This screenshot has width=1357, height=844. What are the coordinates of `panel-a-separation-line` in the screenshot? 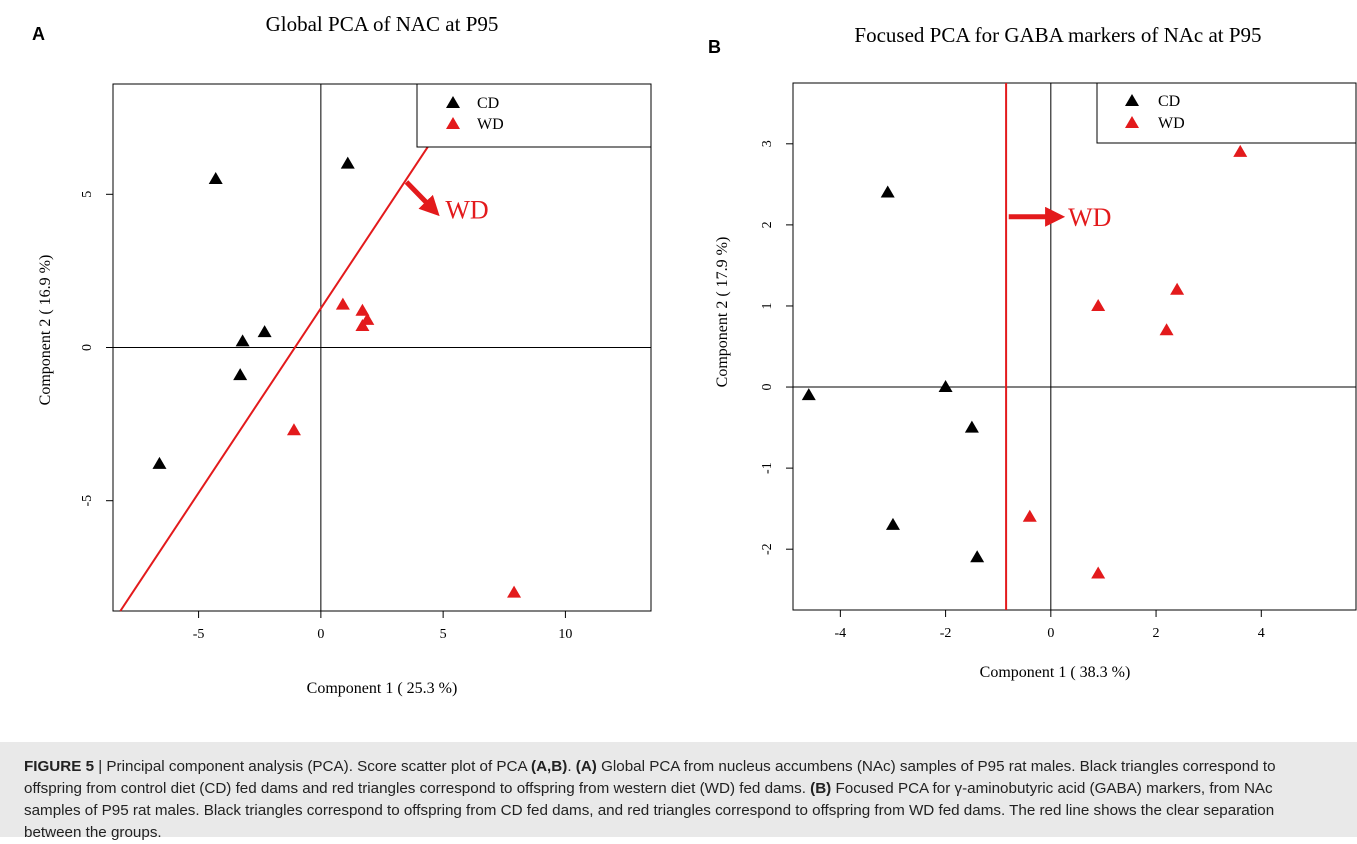 It's located at (275, 376).